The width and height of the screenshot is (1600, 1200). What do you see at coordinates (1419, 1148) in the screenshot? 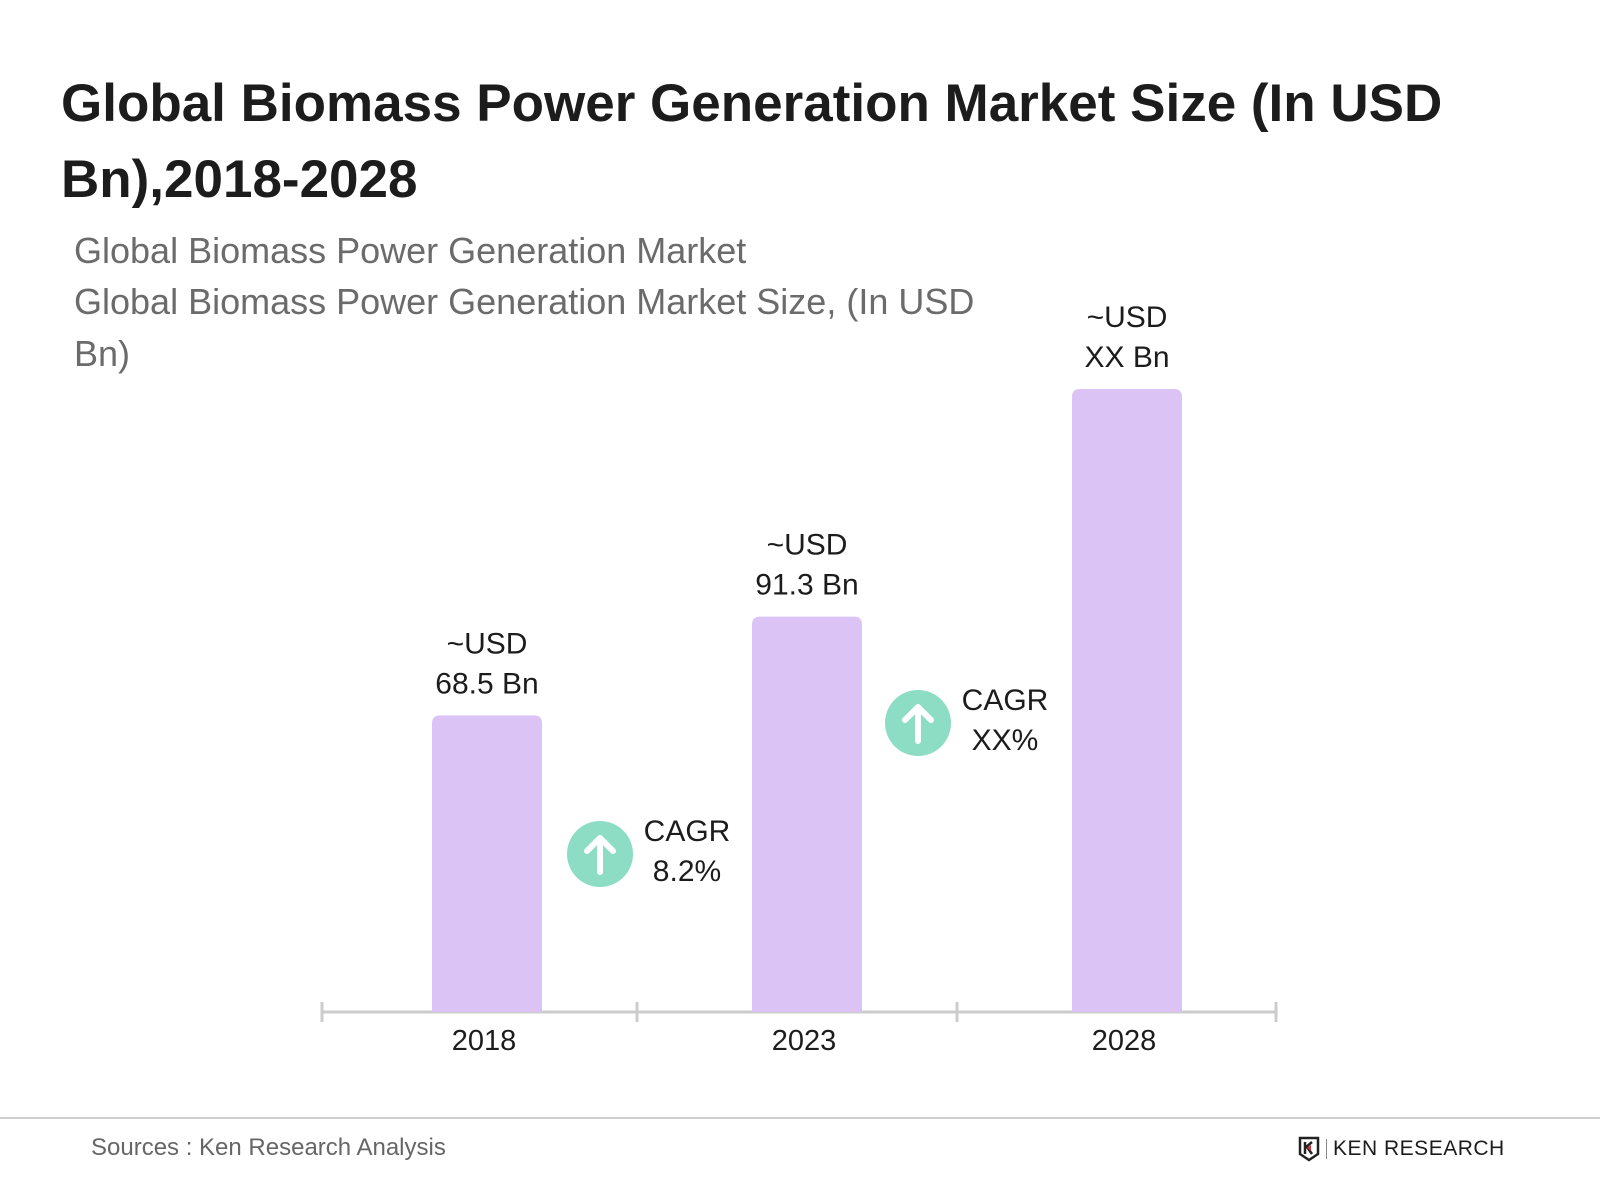
I see `logo-text: KEN RESEARCH` at bounding box center [1419, 1148].